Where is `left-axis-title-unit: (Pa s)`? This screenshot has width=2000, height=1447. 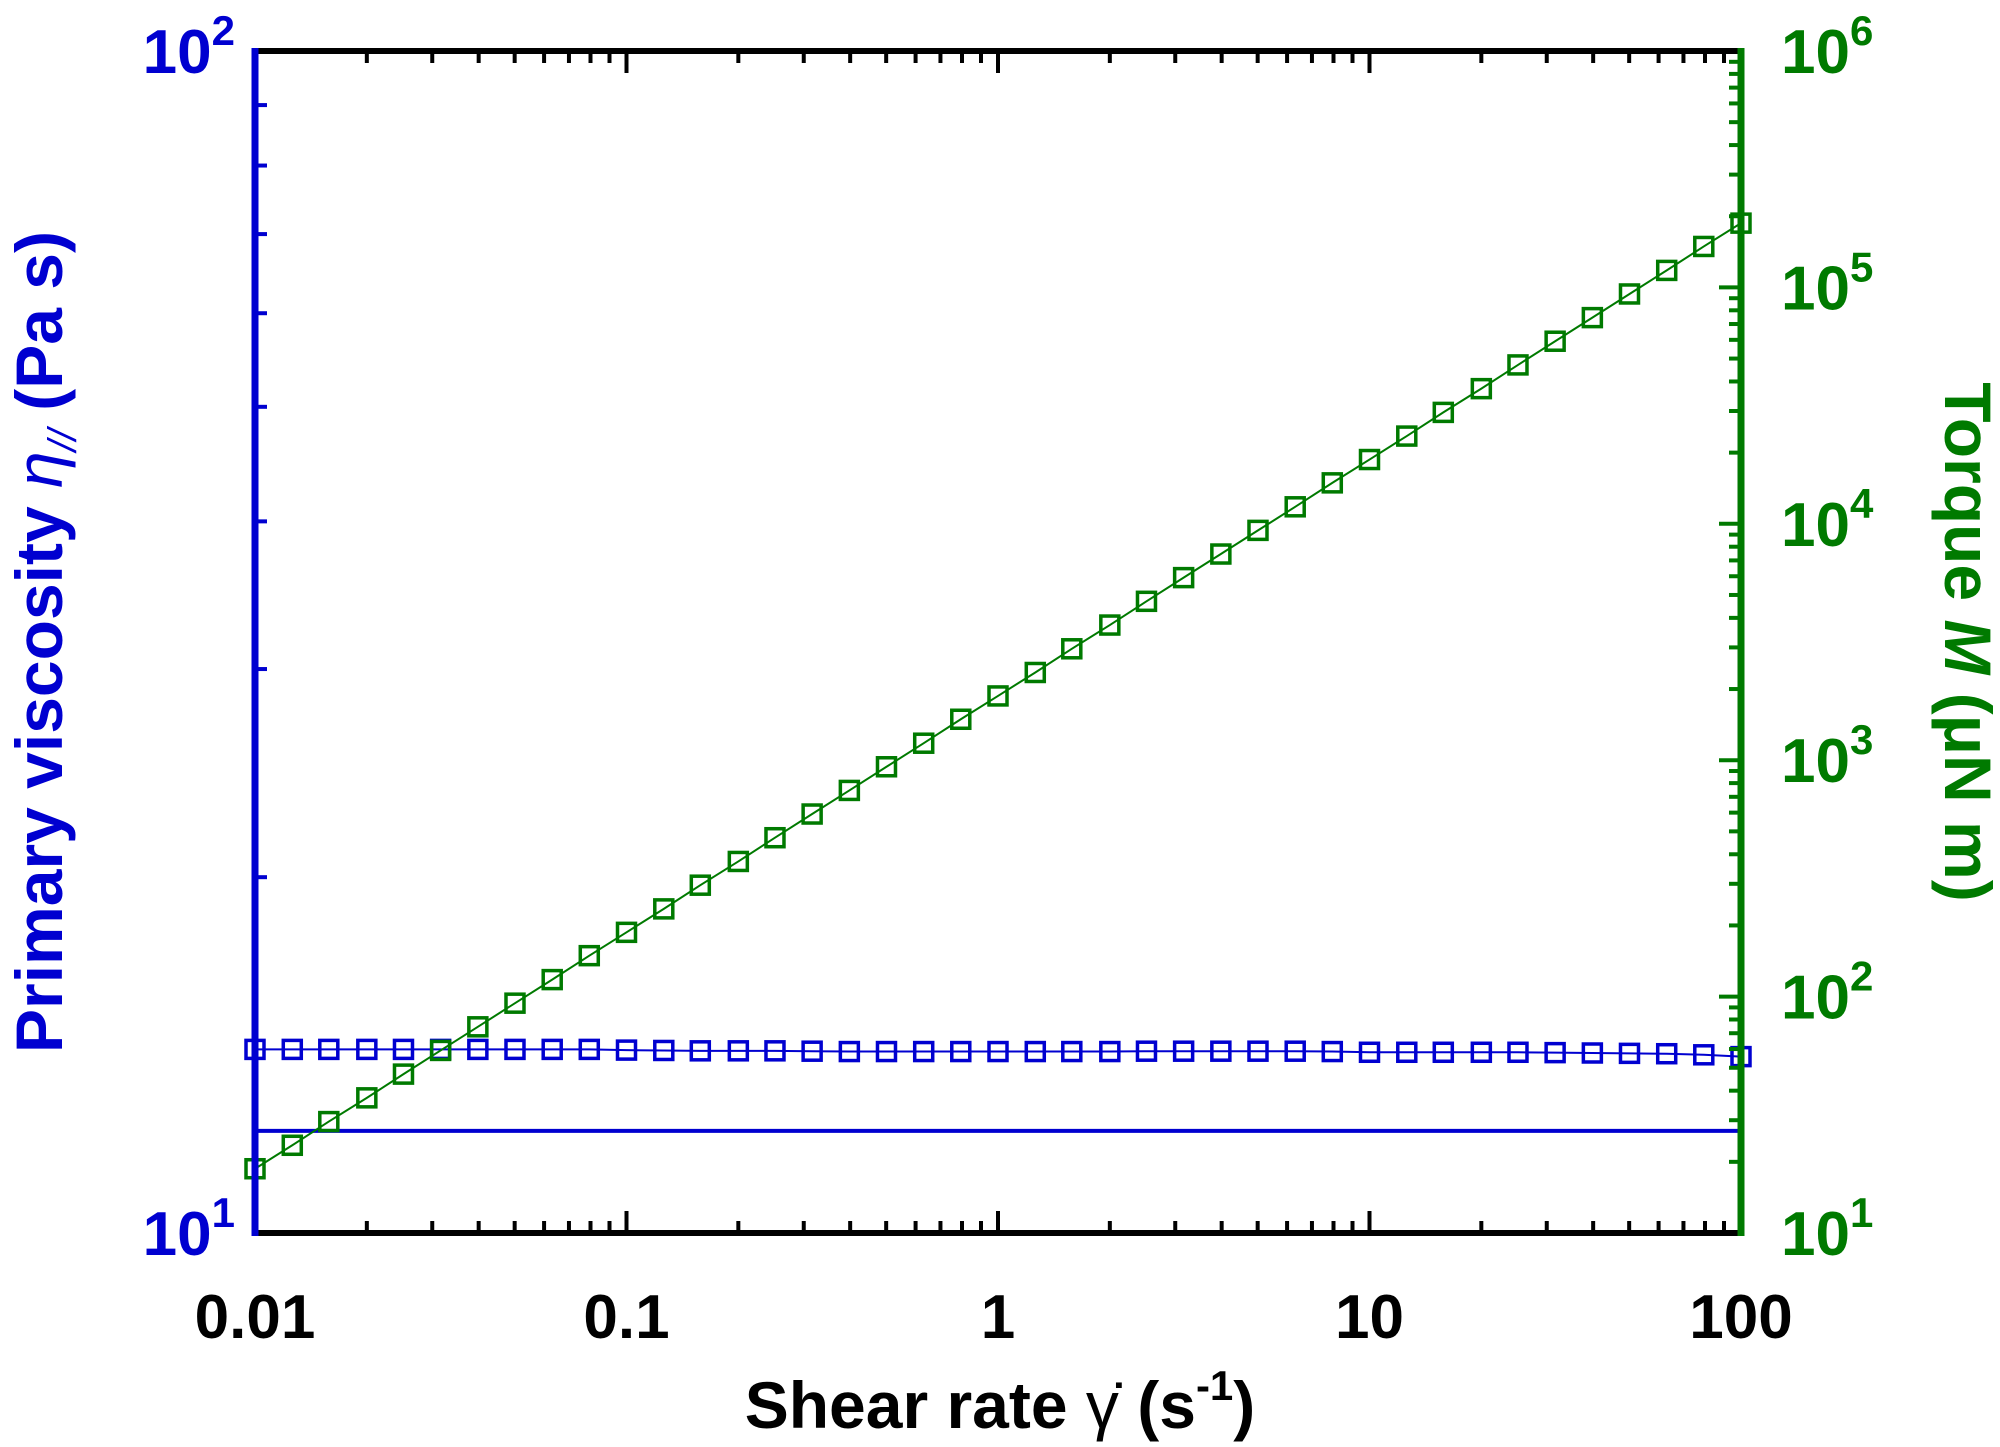
left-axis-title-unit: (Pa s) is located at coordinates (39, 330).